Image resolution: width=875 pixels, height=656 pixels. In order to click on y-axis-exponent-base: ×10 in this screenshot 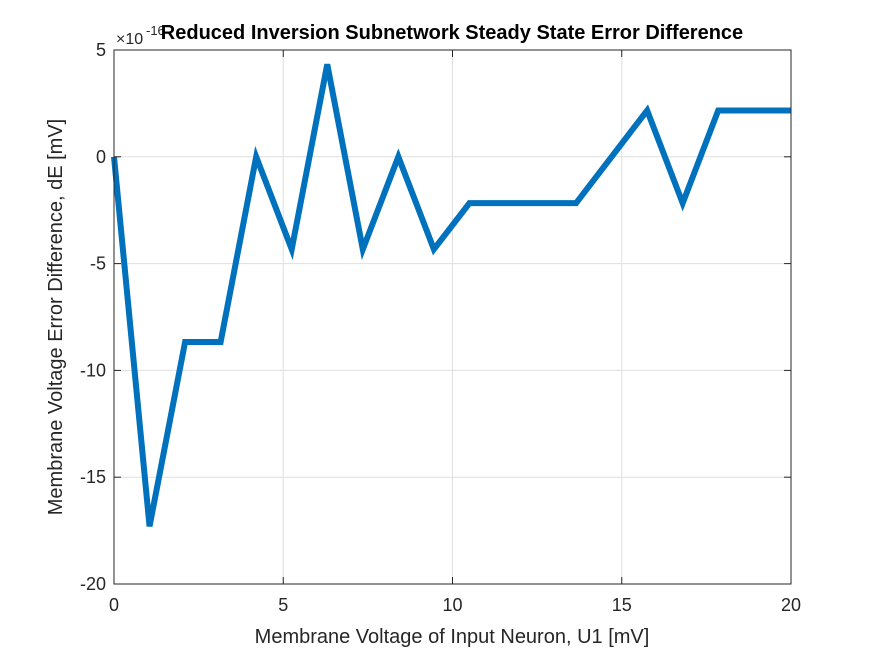, I will do `click(129, 39)`.